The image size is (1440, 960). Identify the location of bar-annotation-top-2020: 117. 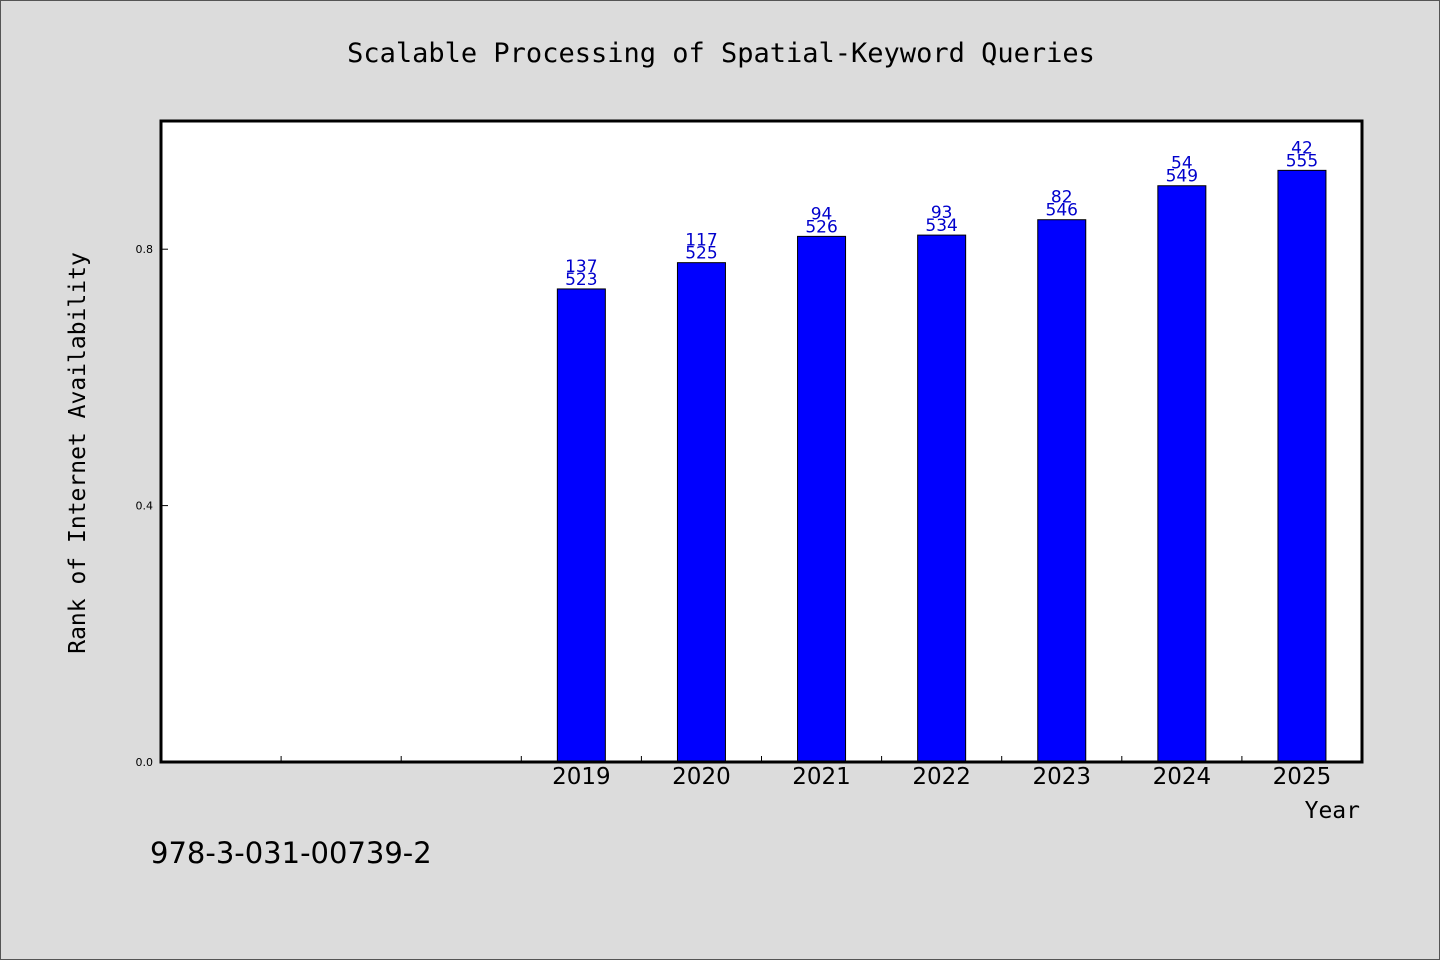
(701, 241).